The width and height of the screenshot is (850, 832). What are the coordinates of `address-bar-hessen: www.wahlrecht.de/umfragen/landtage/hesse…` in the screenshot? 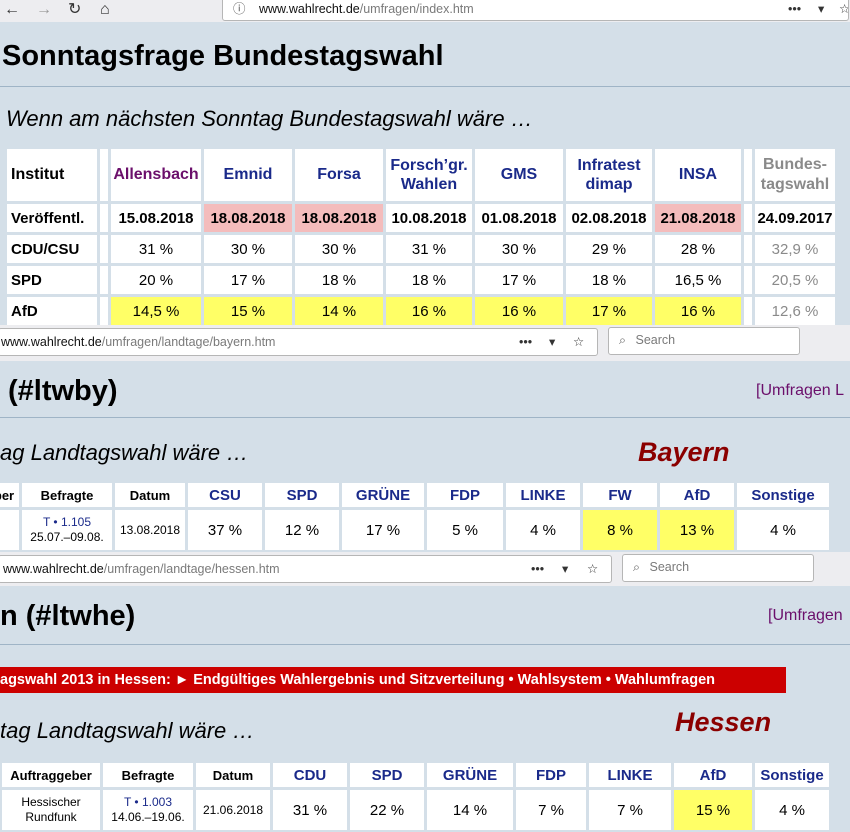 It's located at (306, 569).